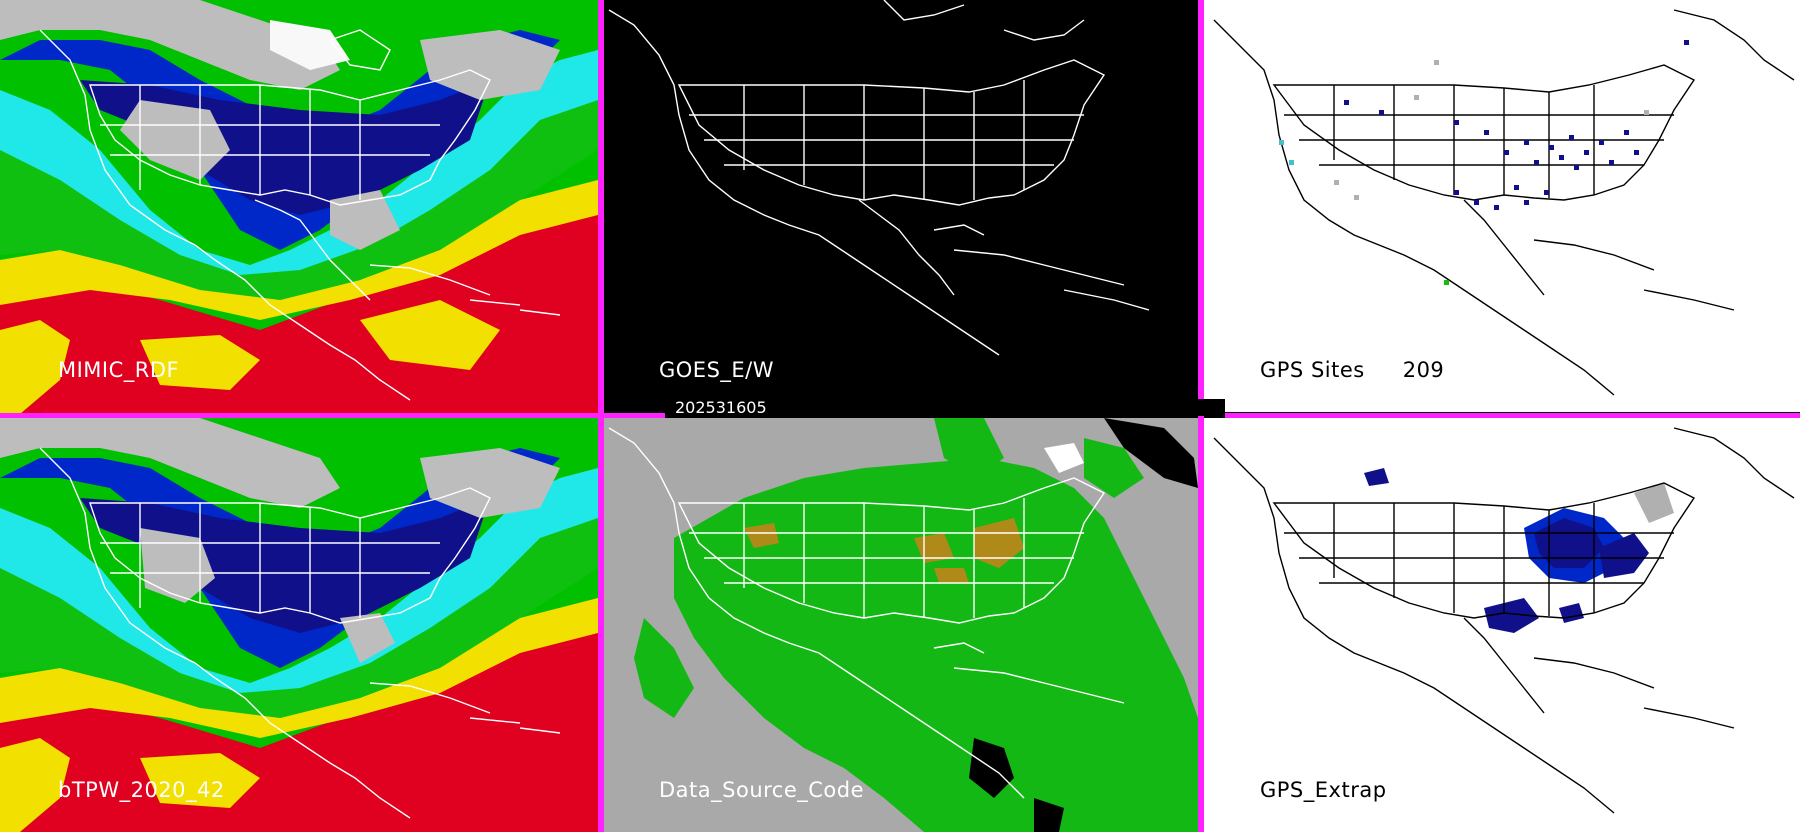 Image resolution: width=1800 pixels, height=832 pixels. I want to click on satellite-map, so click(879, 178).